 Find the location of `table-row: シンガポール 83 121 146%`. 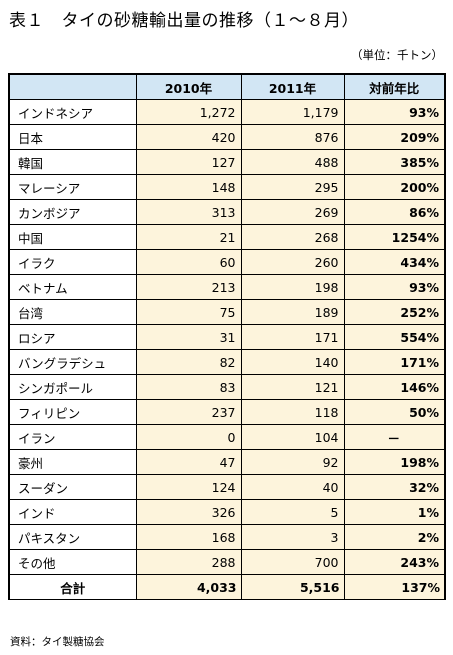

table-row: シンガポール 83 121 146% is located at coordinates (227, 387).